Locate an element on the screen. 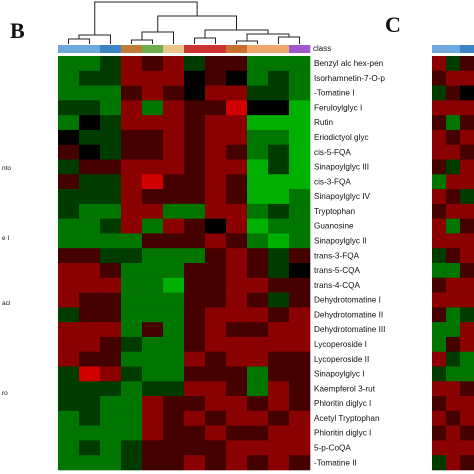  left-label-fragment: ro is located at coordinates (5, 393).